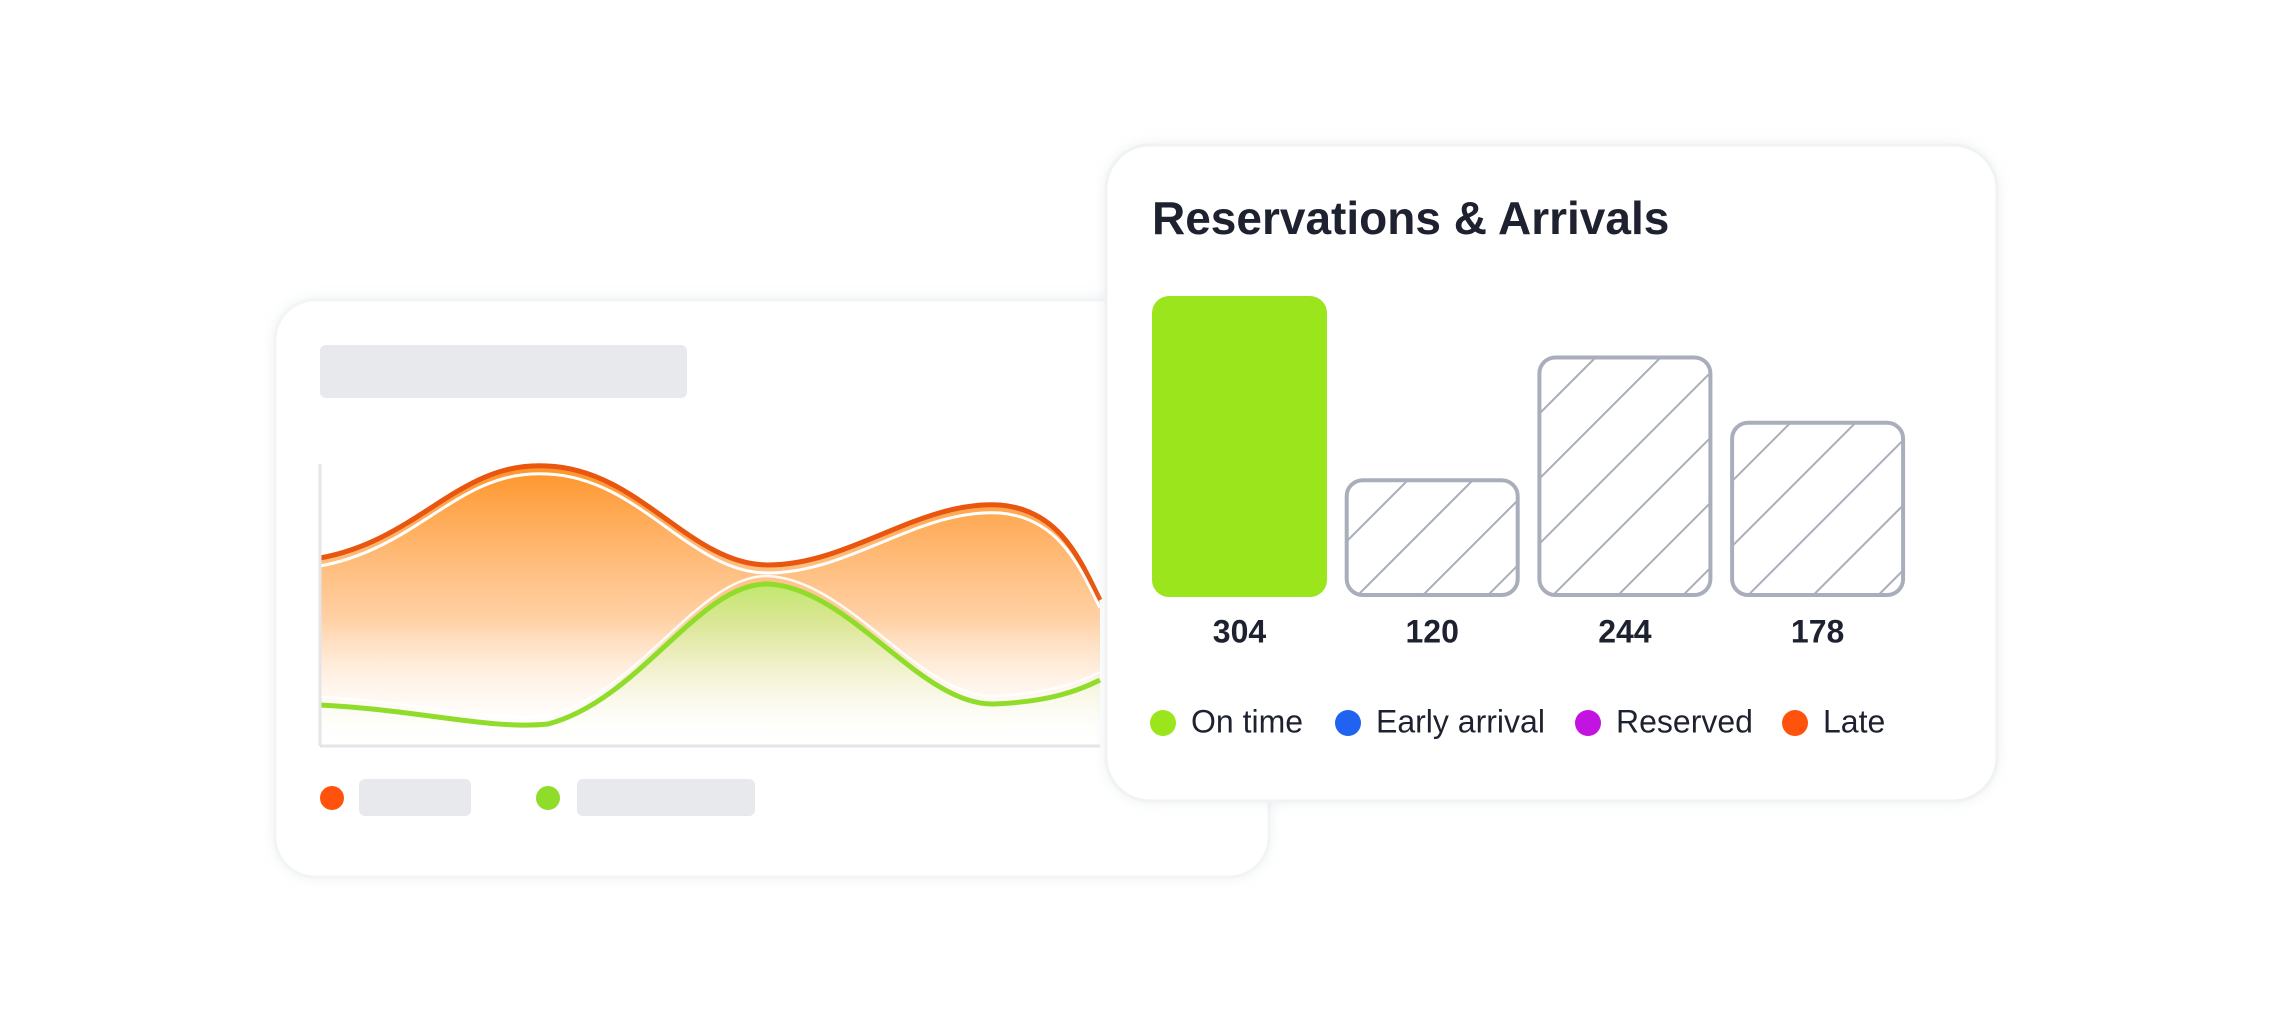 This screenshot has height=1029, width=2272. What do you see at coordinates (1684, 721) in the screenshot?
I see `legend-label: Reserved` at bounding box center [1684, 721].